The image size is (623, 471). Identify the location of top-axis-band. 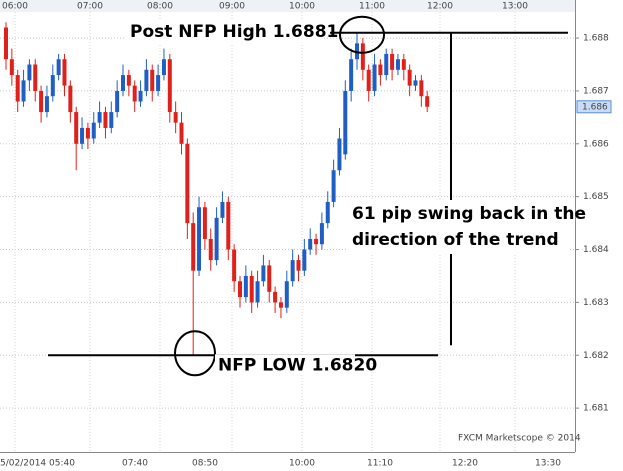
(287, 6).